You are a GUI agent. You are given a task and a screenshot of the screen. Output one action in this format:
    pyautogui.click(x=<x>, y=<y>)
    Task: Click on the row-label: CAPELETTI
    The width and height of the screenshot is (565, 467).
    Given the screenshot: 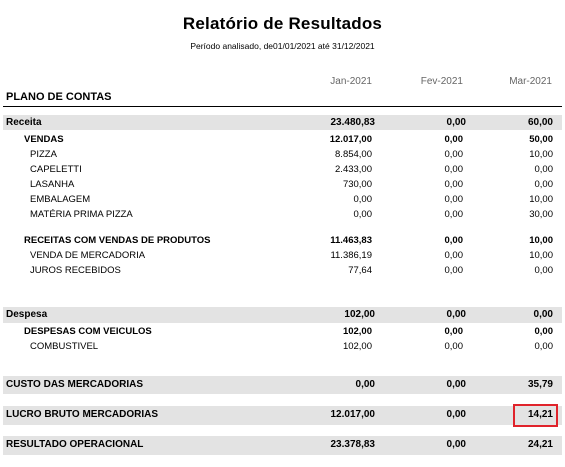 What is the action you would take?
    pyautogui.click(x=56, y=169)
    